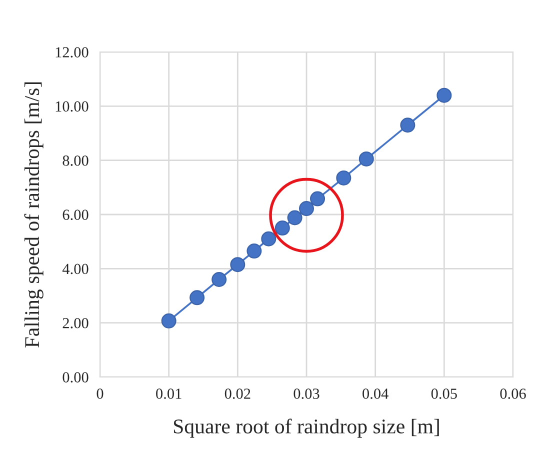  Describe the element at coordinates (307, 393) in the screenshot. I see `x-tick-label: 0.03` at that location.